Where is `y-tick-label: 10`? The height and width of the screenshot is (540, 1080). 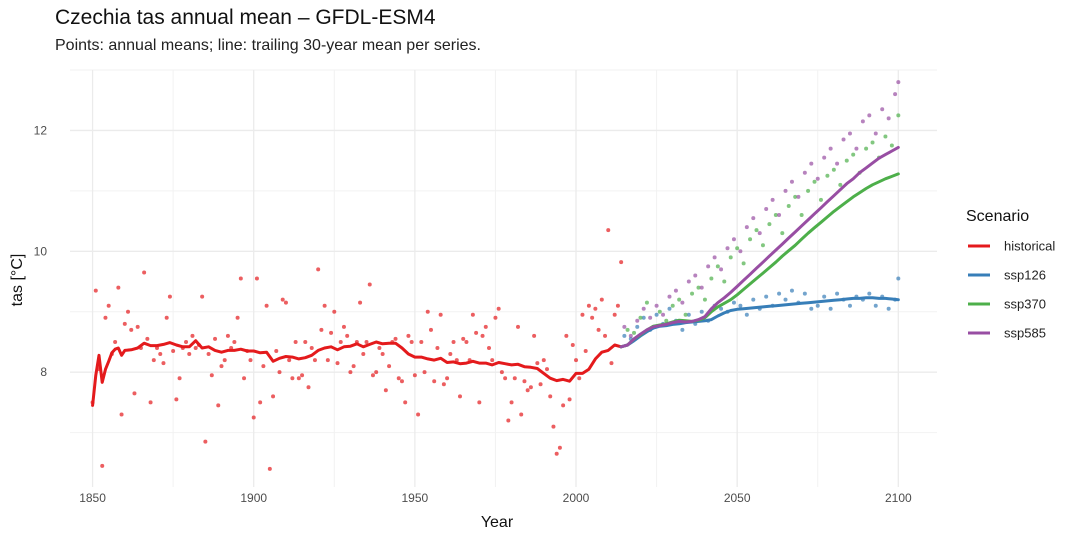 y-tick-label: 10 is located at coordinates (41, 251).